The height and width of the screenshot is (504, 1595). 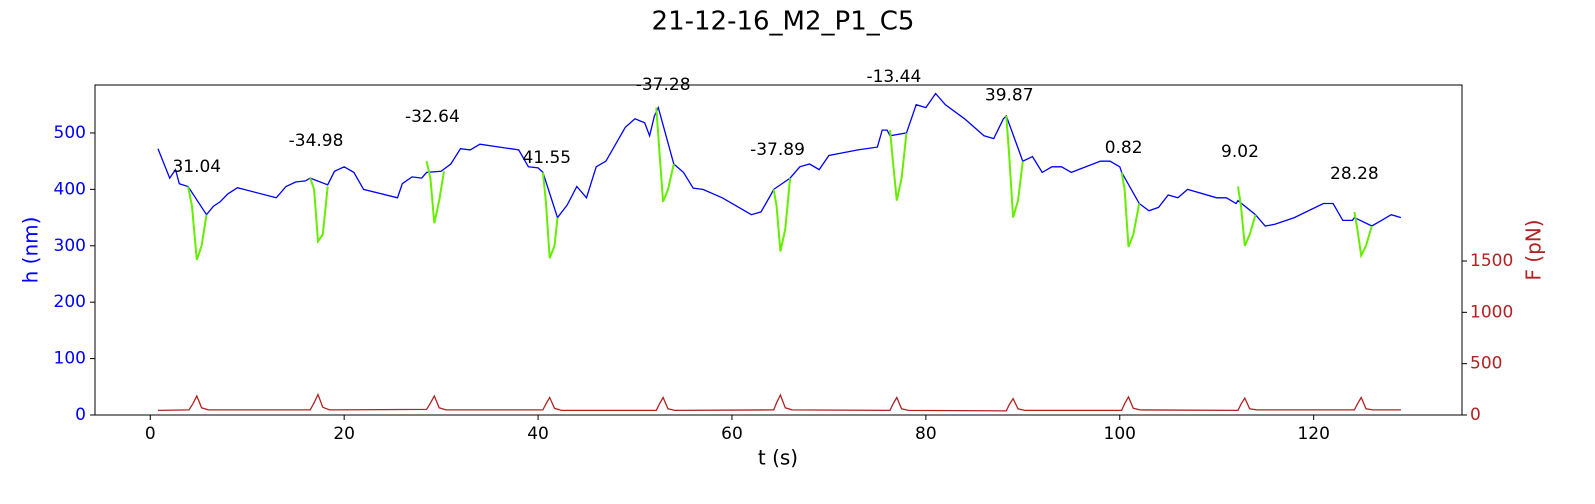 I want to click on y-axis-label: h (nm), so click(x=31, y=250).